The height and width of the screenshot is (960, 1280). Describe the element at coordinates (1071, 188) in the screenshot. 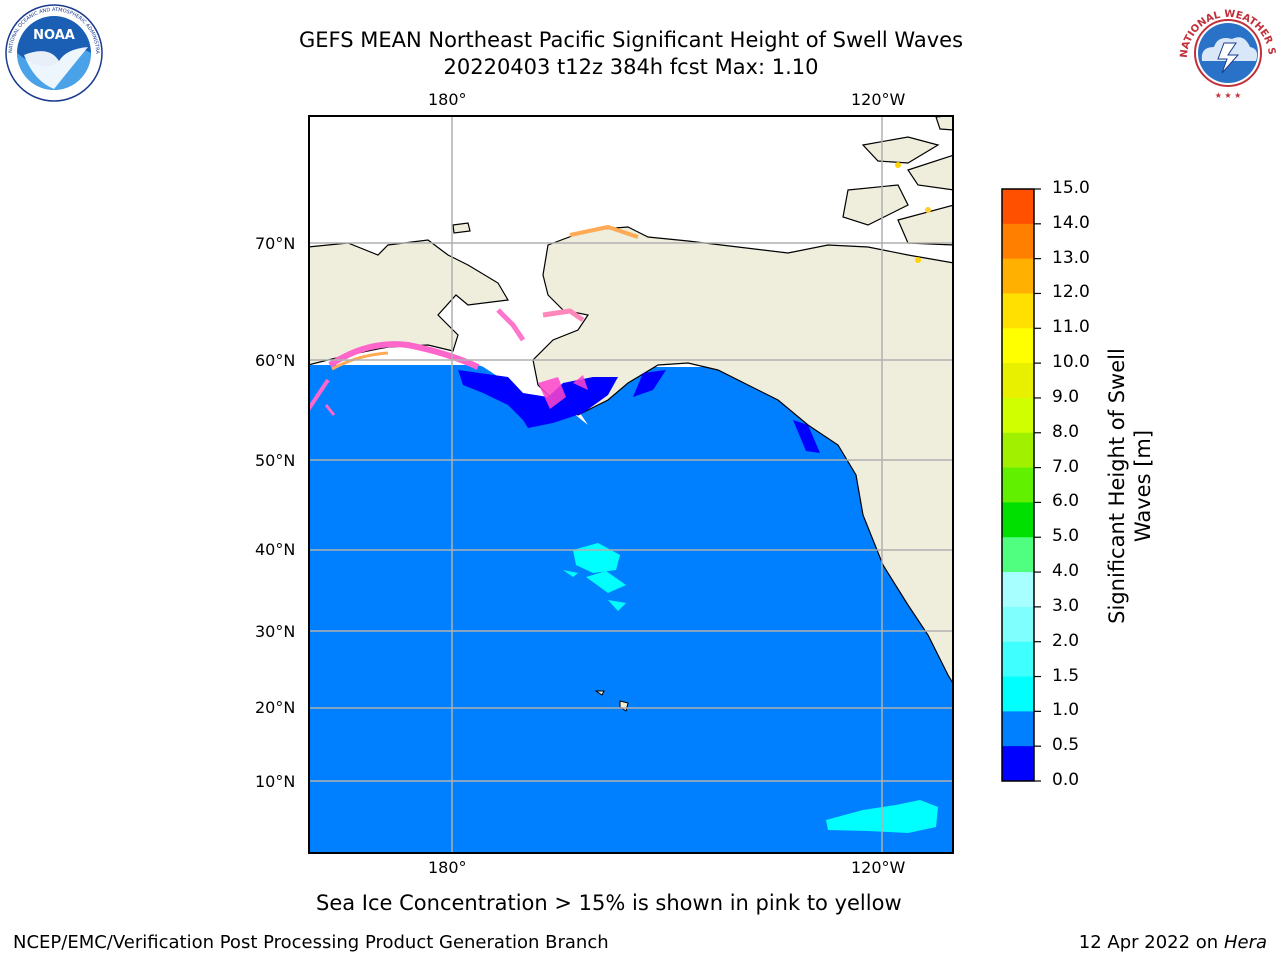

I see `colorbar-tick-label: 15.0` at that location.